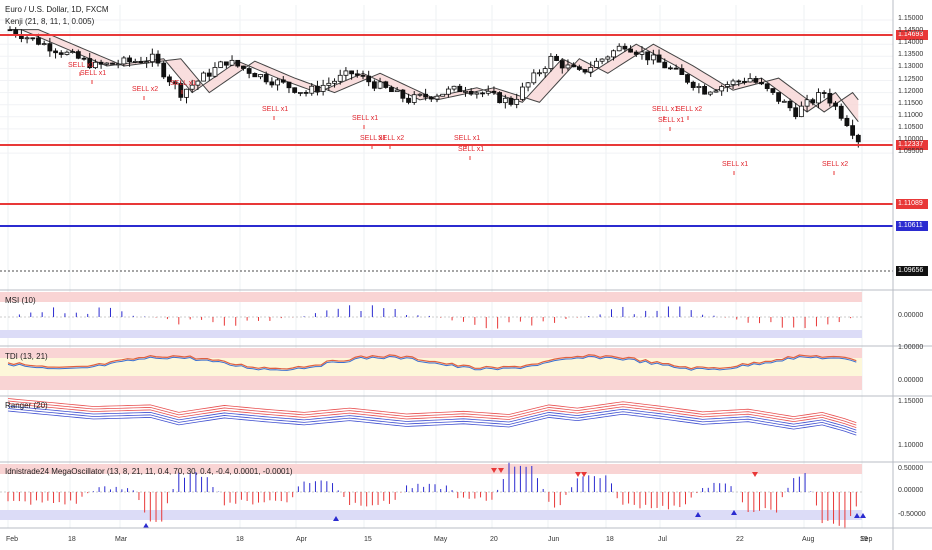 The height and width of the screenshot is (550, 932). Describe the element at coordinates (911, 67) in the screenshot. I see `price-tick: 1.13000` at that location.